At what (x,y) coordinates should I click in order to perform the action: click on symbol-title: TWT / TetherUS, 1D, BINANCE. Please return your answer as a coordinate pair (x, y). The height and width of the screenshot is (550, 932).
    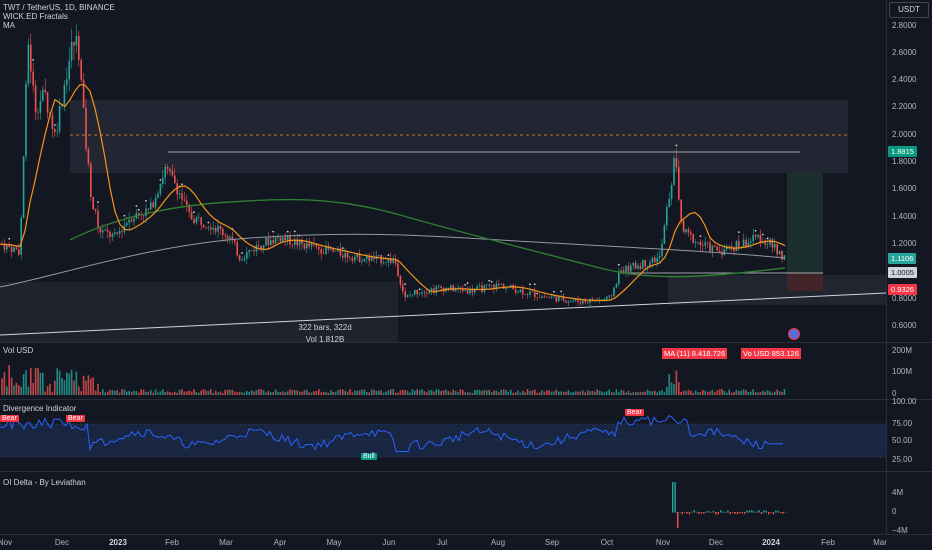
    Looking at the image, I should click on (59, 7).